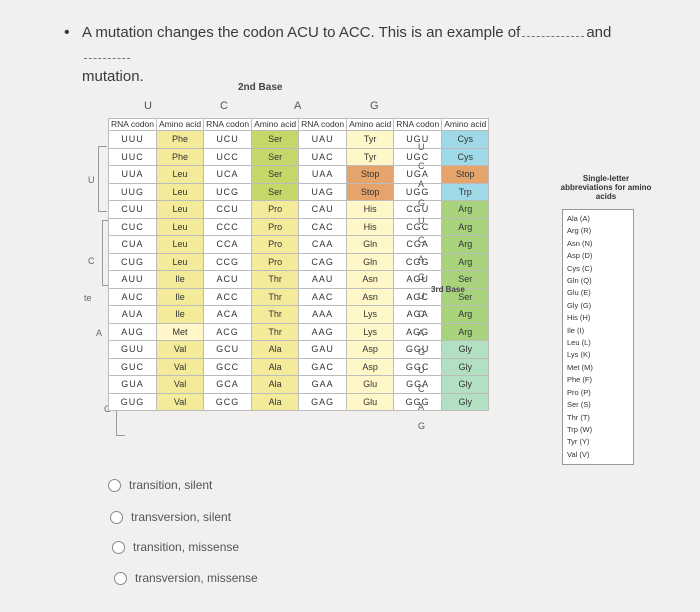 This screenshot has height=612, width=700. Describe the element at coordinates (323, 366) in the screenshot. I see `codon-cell: GAC` at that location.